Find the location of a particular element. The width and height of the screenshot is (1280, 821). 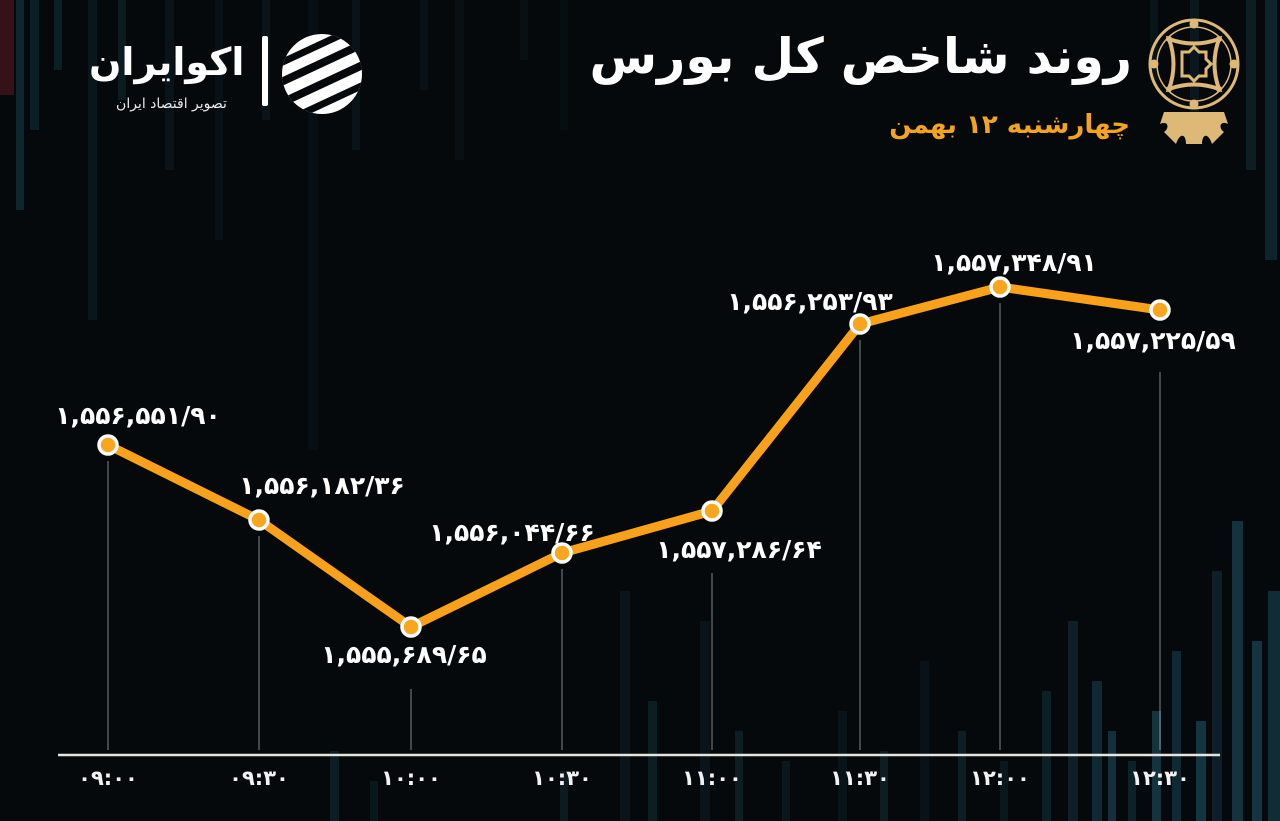

brand-tagline: تصویر اقتصاد ایران is located at coordinates (171, 104).